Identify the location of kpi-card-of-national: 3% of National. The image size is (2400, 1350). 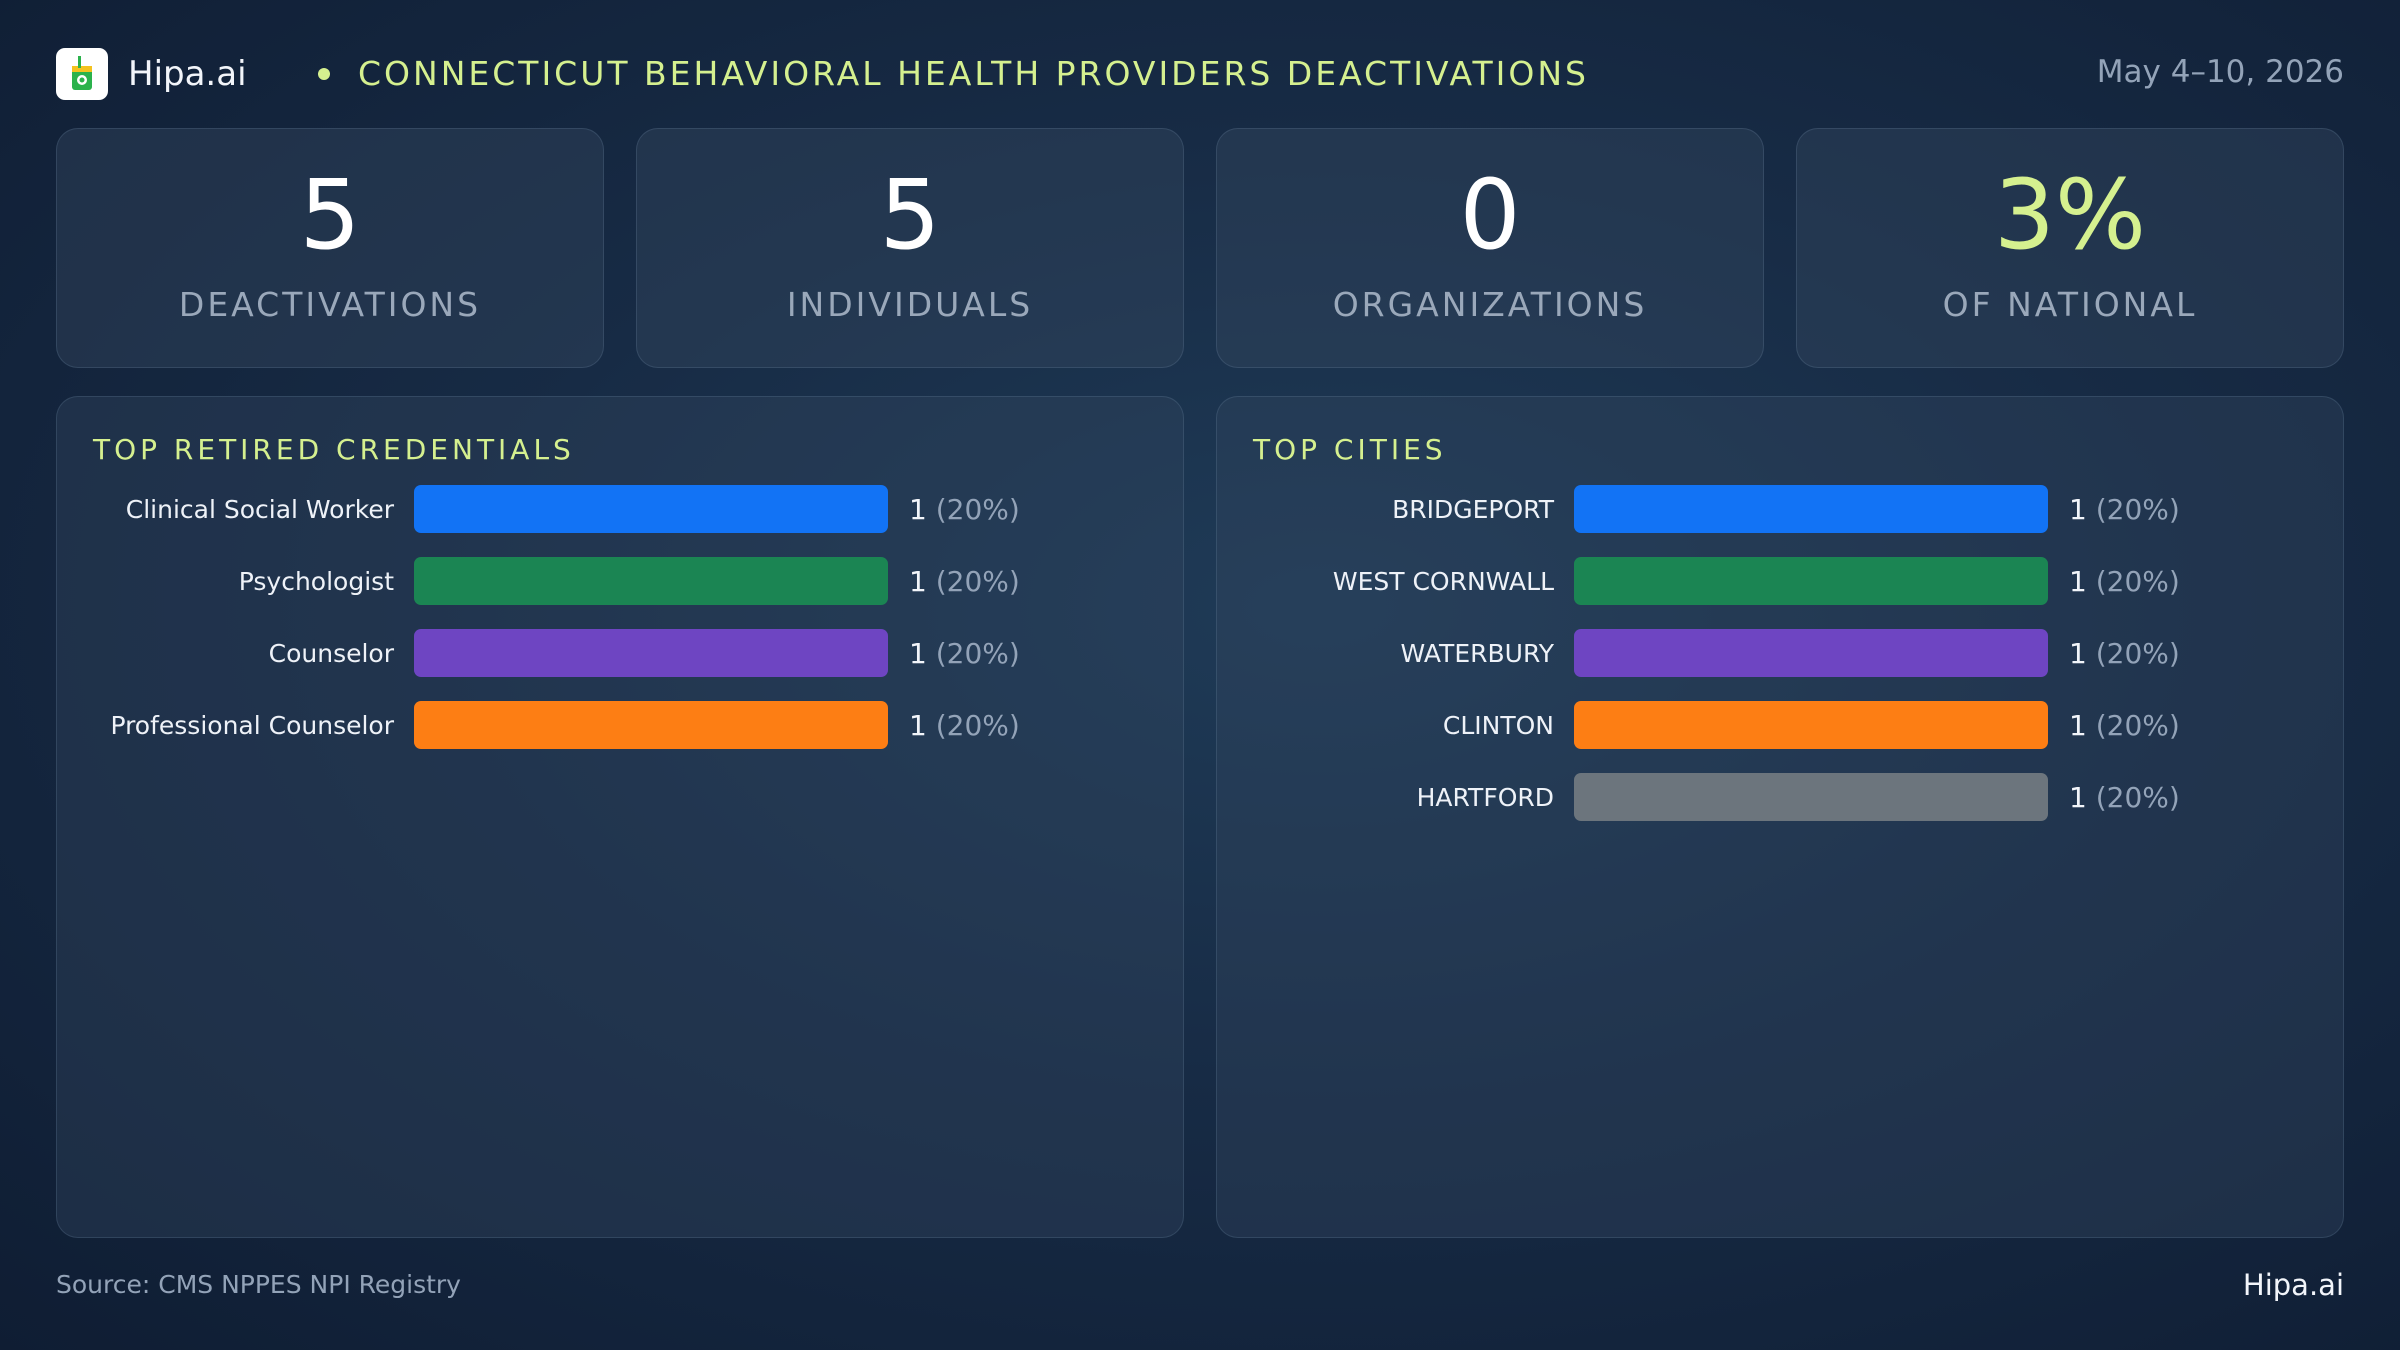
(2070, 248).